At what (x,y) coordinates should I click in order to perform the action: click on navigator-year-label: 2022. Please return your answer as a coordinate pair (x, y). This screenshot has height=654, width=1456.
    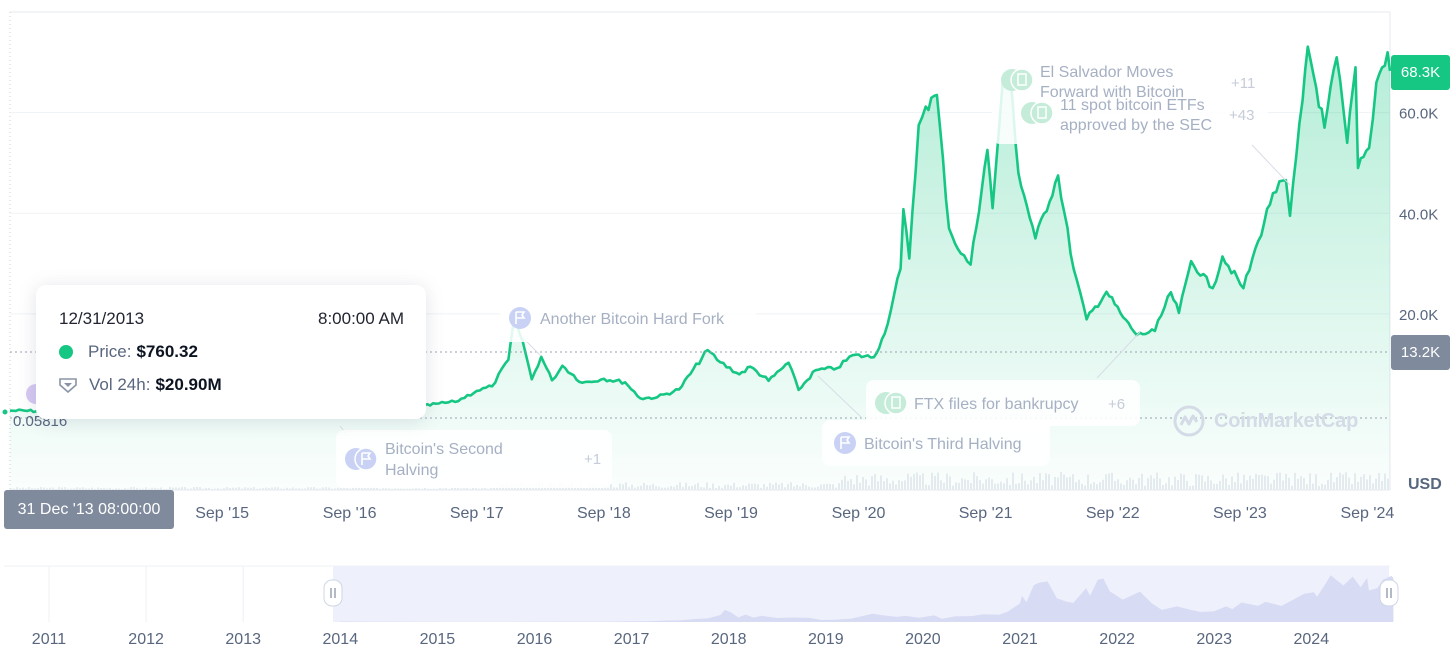
    Looking at the image, I should click on (1117, 639).